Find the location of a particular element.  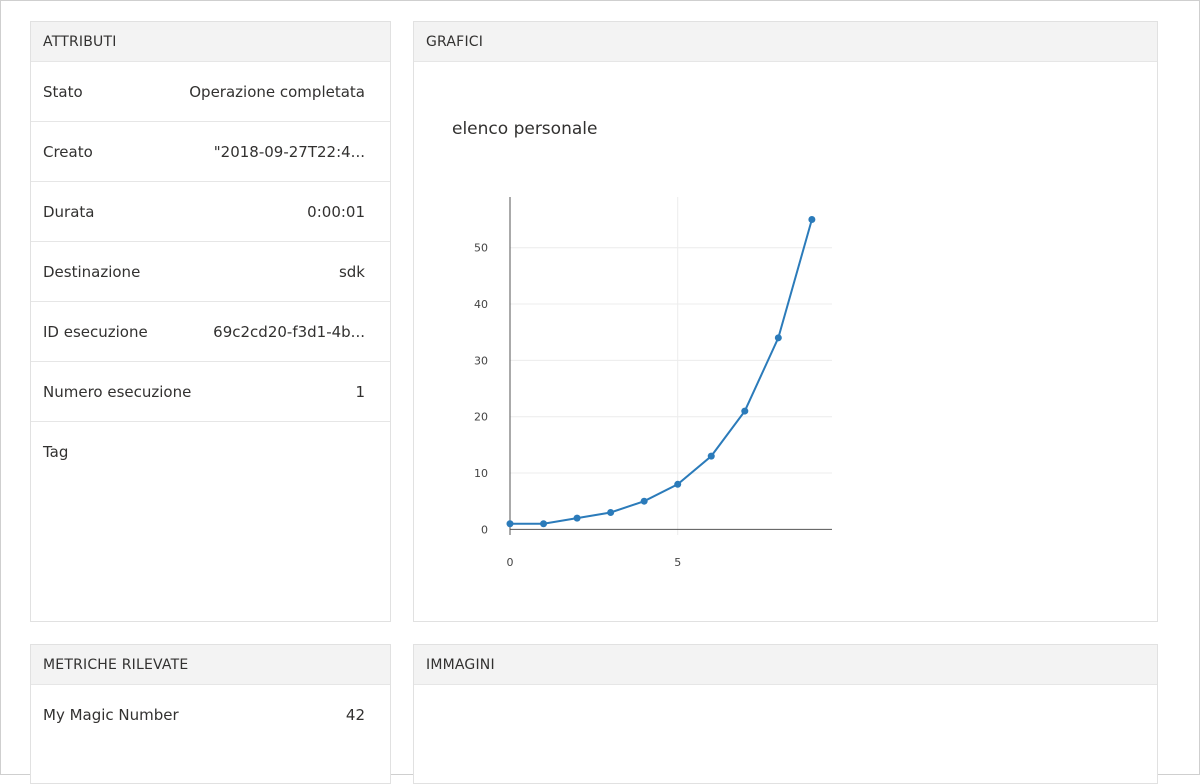

x-tick-label: 5 is located at coordinates (677, 562).